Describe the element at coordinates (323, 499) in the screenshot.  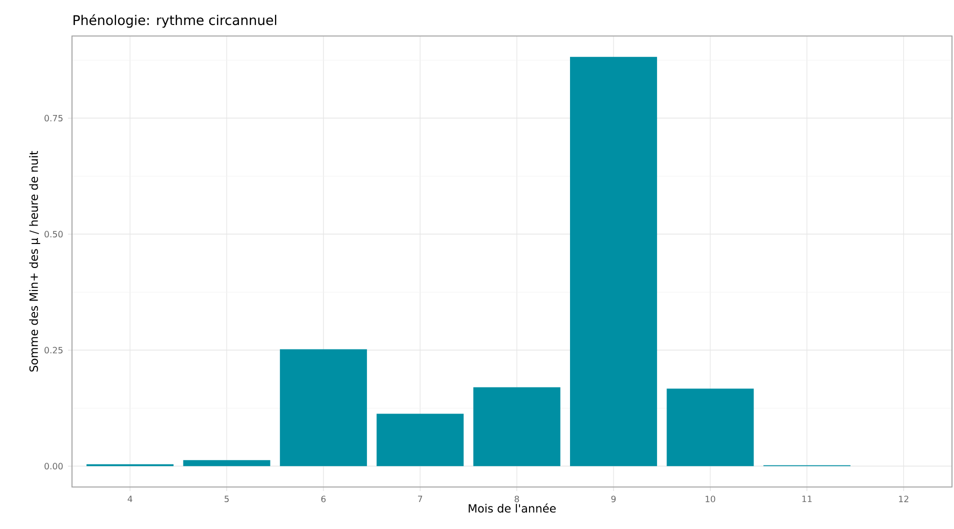
I see `x-tick-label: 6` at that location.